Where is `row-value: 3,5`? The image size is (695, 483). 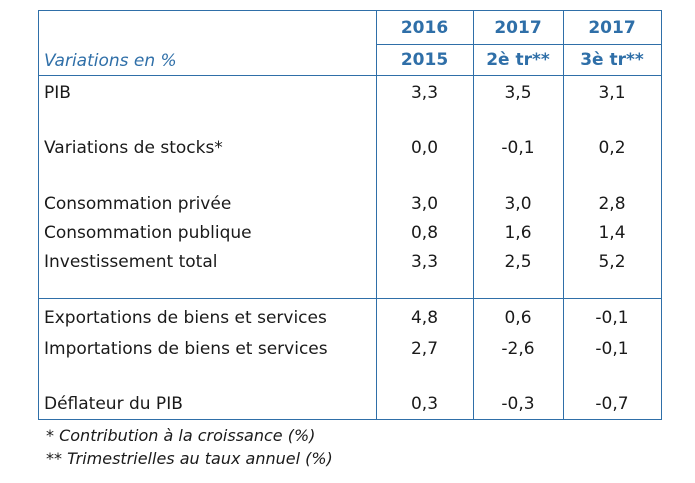 row-value: 3,5 is located at coordinates (518, 93).